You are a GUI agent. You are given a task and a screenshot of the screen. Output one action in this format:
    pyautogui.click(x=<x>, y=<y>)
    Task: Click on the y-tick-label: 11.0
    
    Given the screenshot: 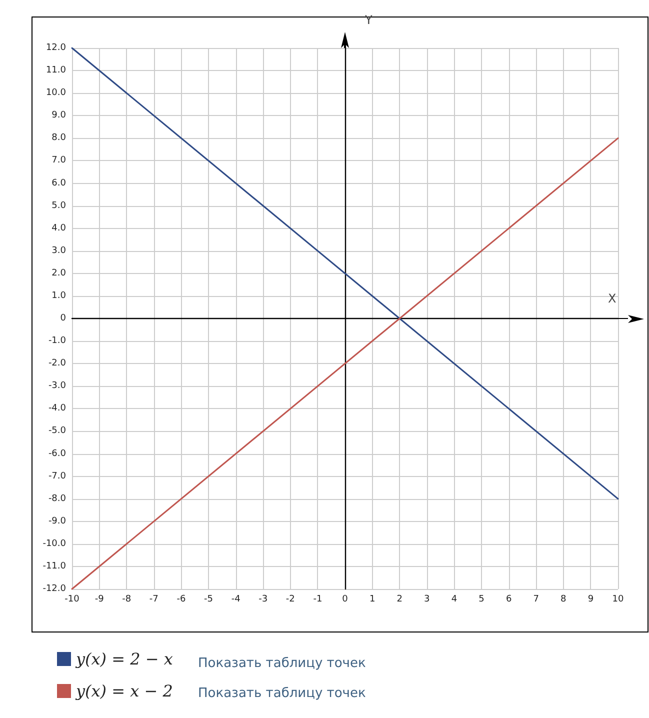 What is the action you would take?
    pyautogui.click(x=56, y=71)
    